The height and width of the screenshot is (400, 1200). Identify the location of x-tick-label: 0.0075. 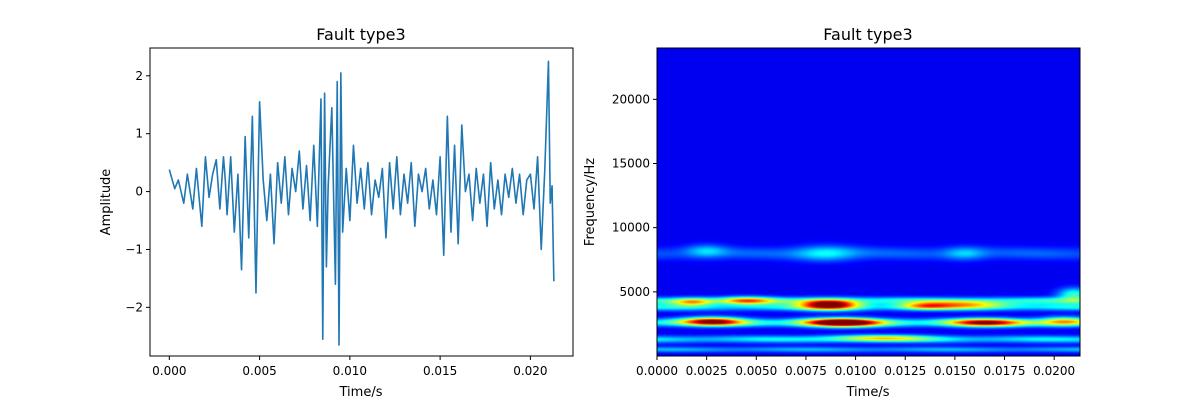
(806, 371).